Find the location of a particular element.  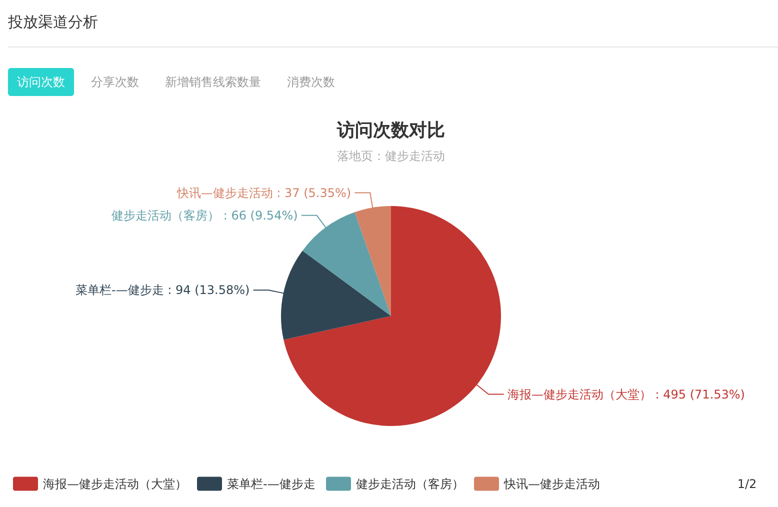

data-label: 海报—健步走活动（大堂） : 495 (71.53%) is located at coordinates (626, 394).